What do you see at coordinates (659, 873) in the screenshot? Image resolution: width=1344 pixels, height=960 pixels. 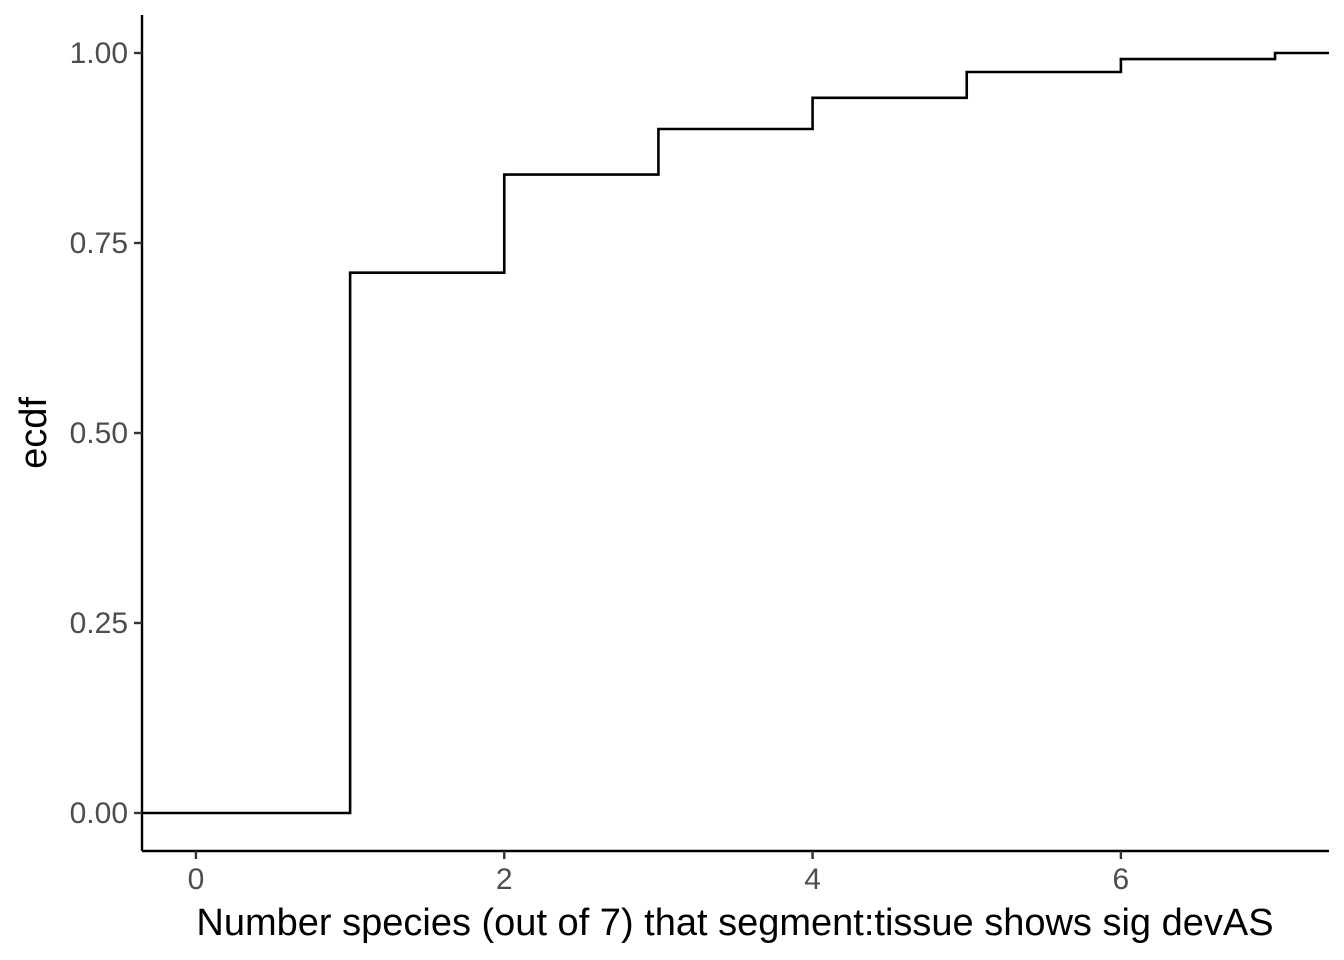 I see `x-axis-ticks: 0 2 4 6` at bounding box center [659, 873].